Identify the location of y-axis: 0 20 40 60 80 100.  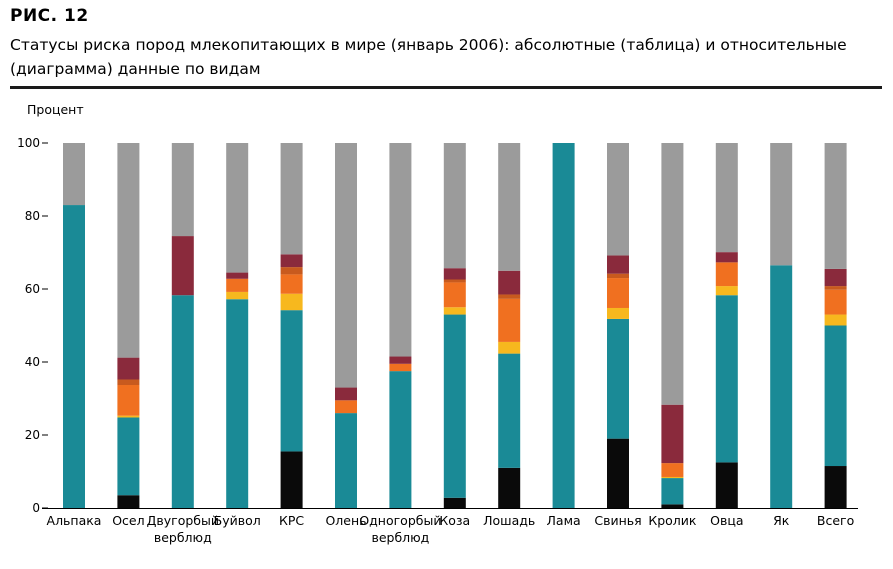
(32, 325).